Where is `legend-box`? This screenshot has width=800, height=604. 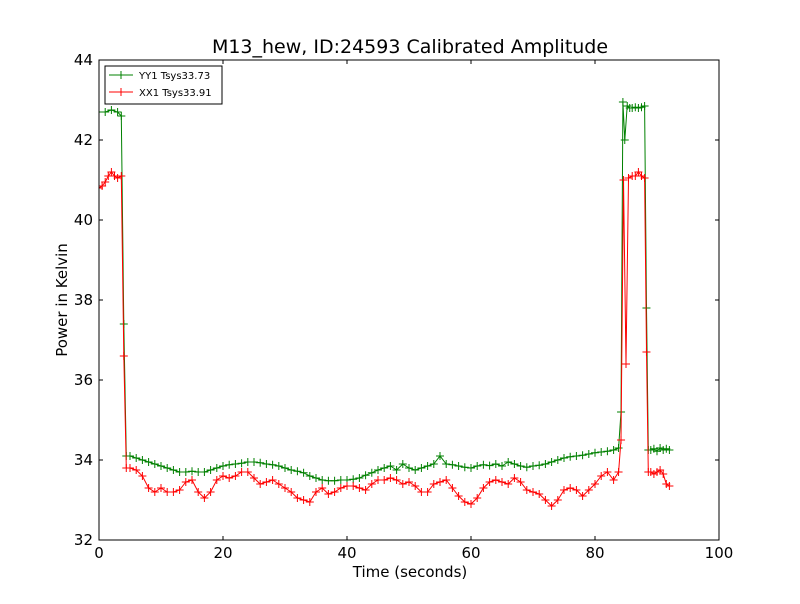 legend-box is located at coordinates (163, 85).